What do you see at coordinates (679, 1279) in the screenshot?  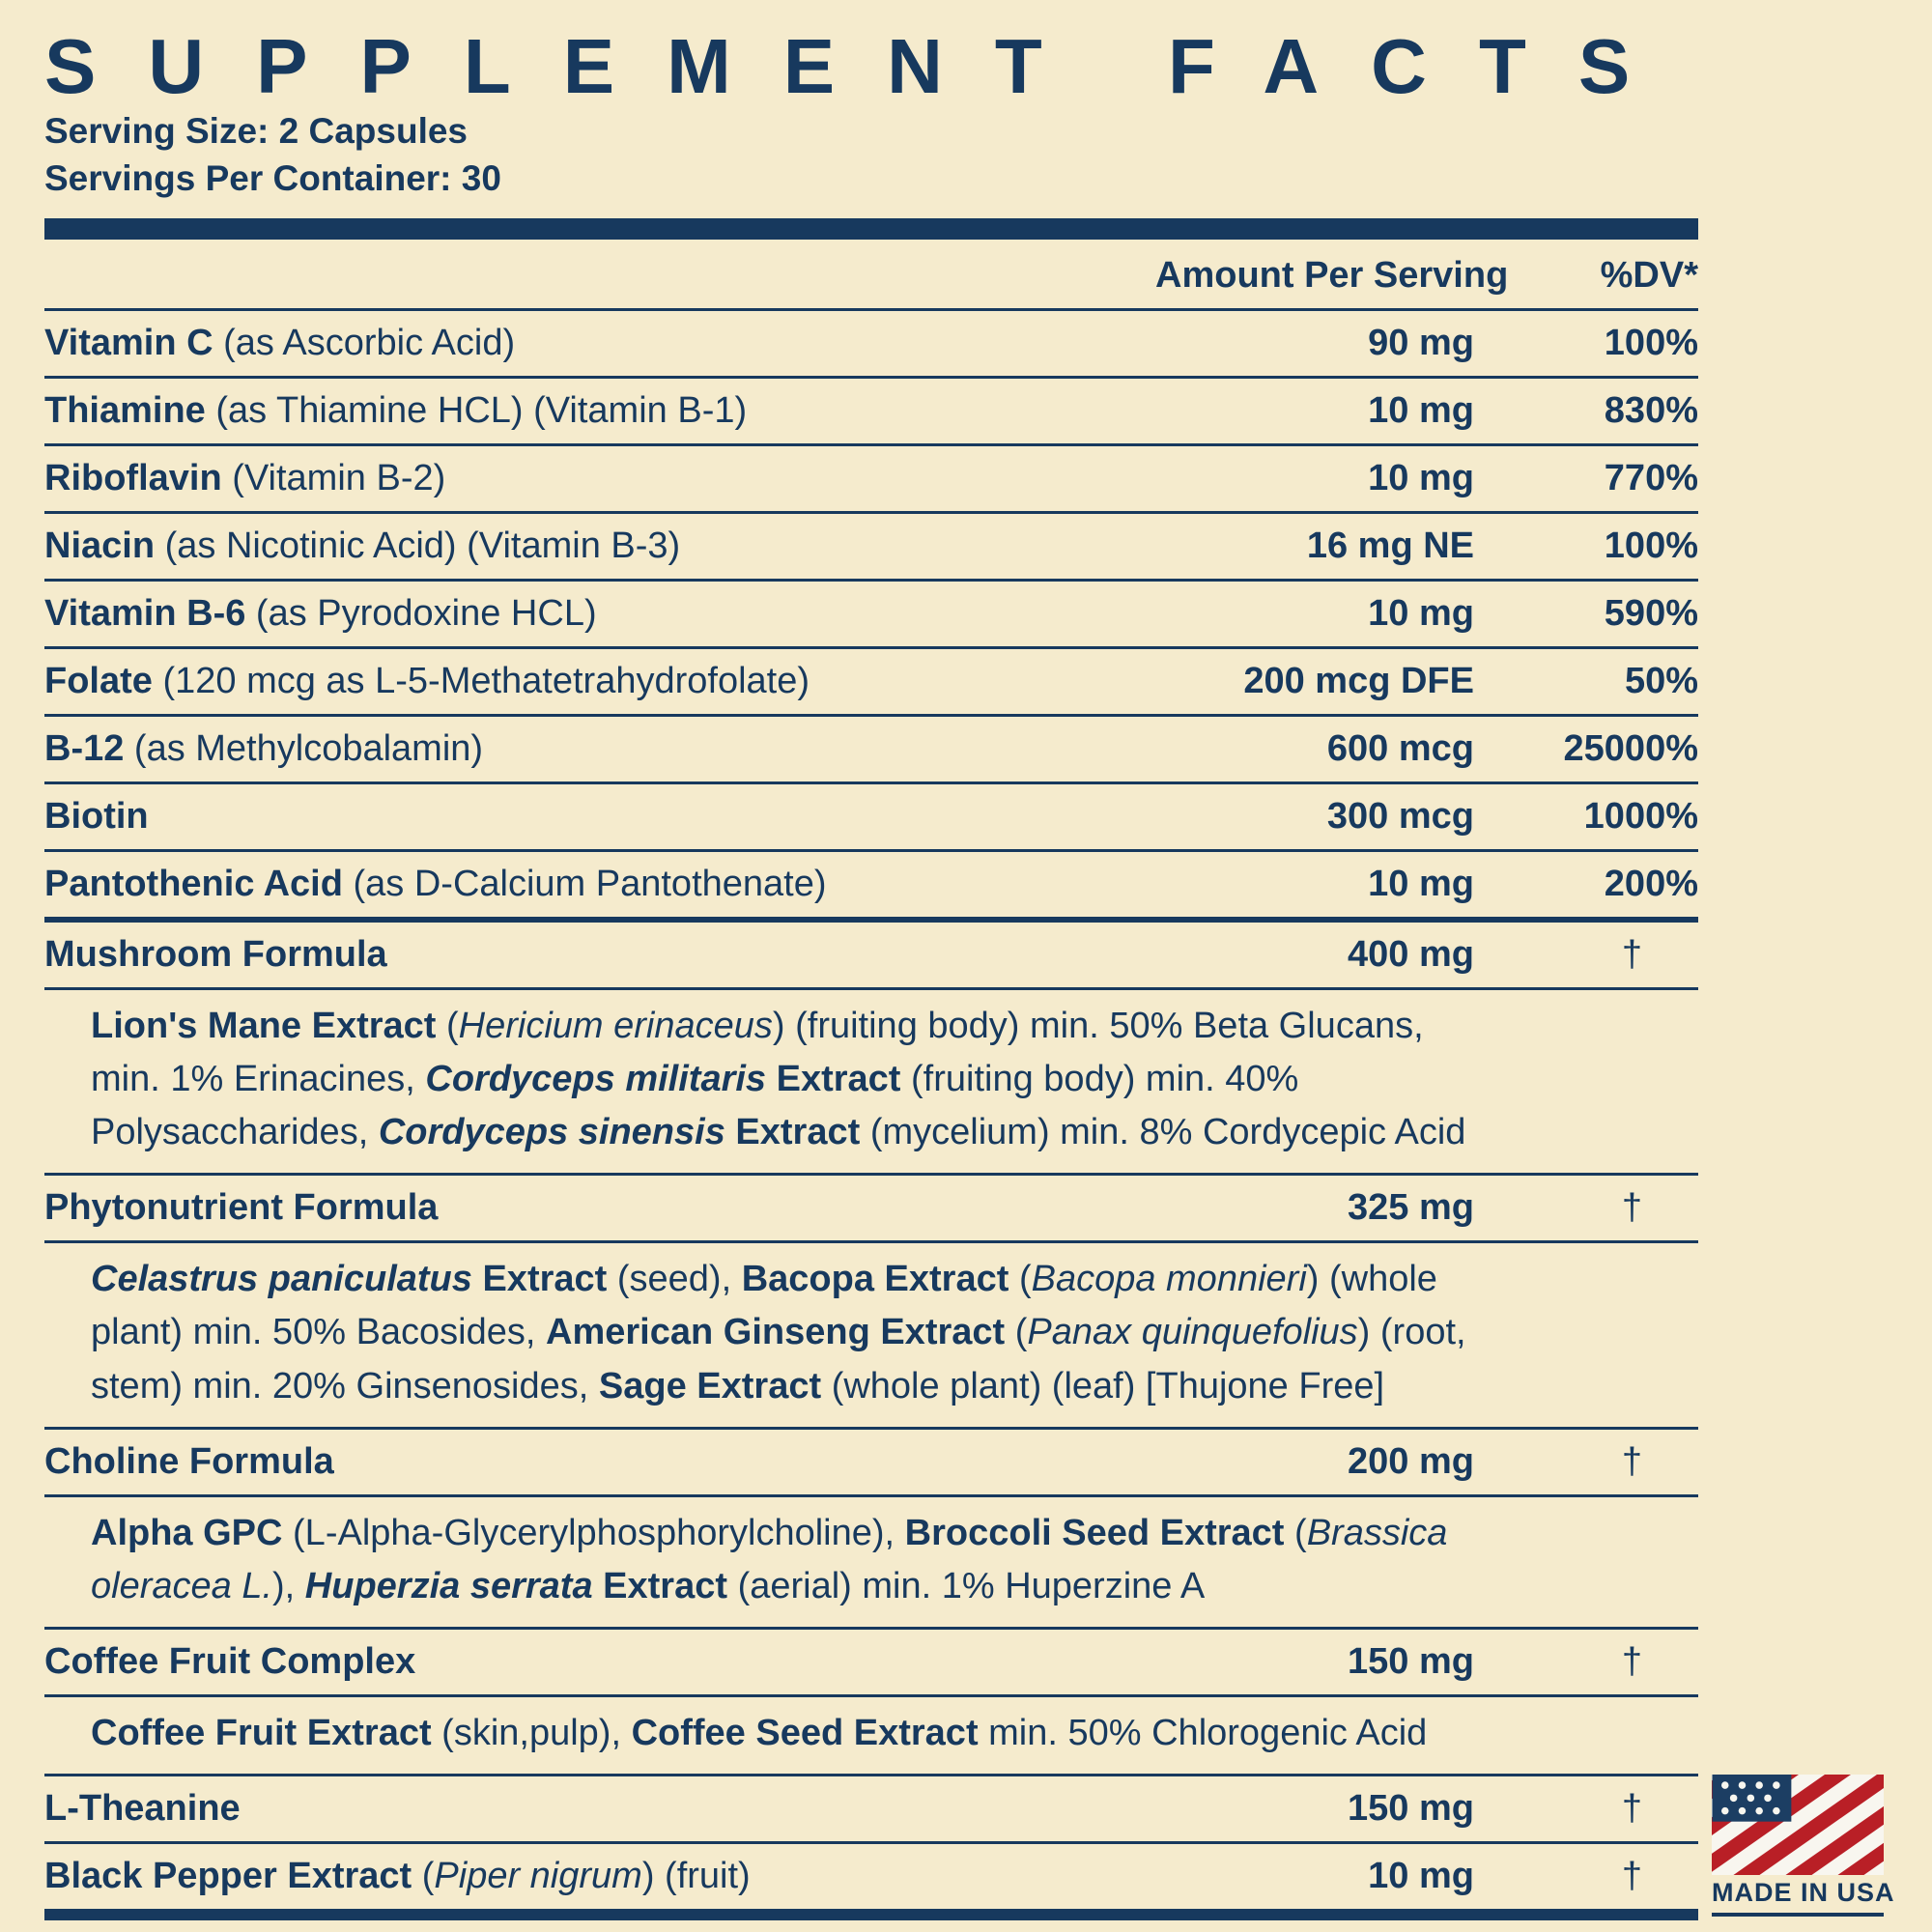 I see `text-segment: (seed),` at bounding box center [679, 1279].